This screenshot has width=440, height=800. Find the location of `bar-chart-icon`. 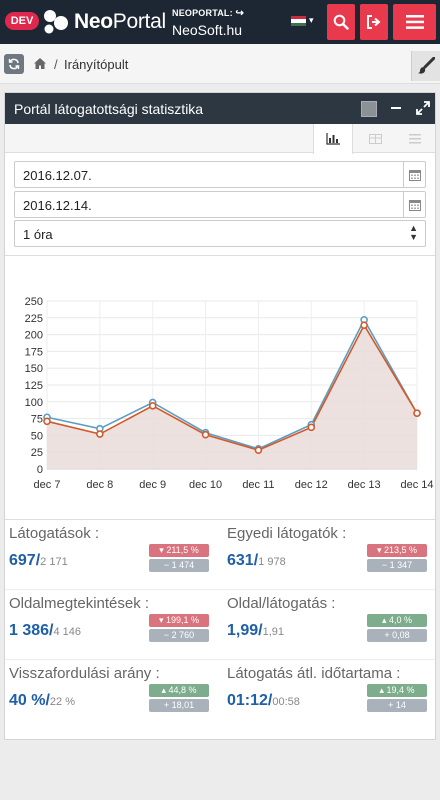

bar-chart-icon is located at coordinates (333, 139).